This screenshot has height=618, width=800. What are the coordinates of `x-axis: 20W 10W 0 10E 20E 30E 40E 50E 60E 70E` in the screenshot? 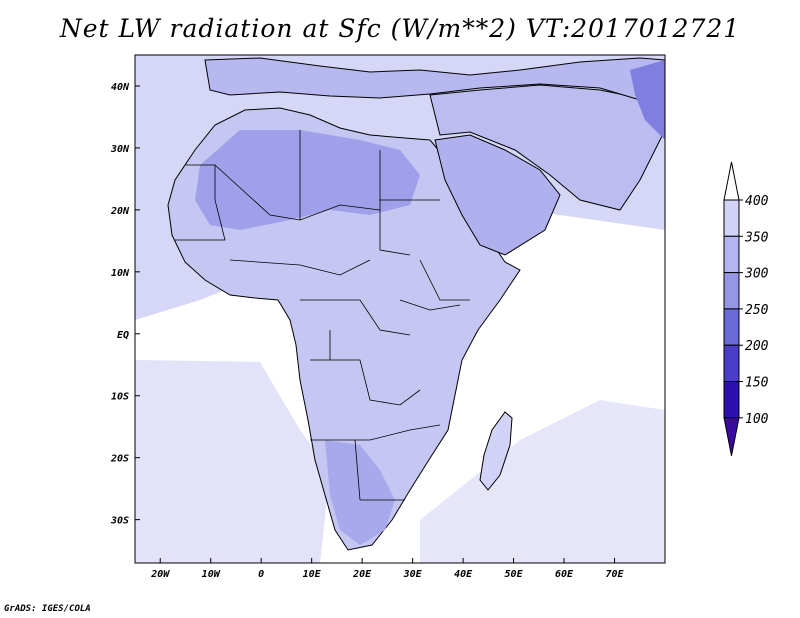 It's located at (387, 569).